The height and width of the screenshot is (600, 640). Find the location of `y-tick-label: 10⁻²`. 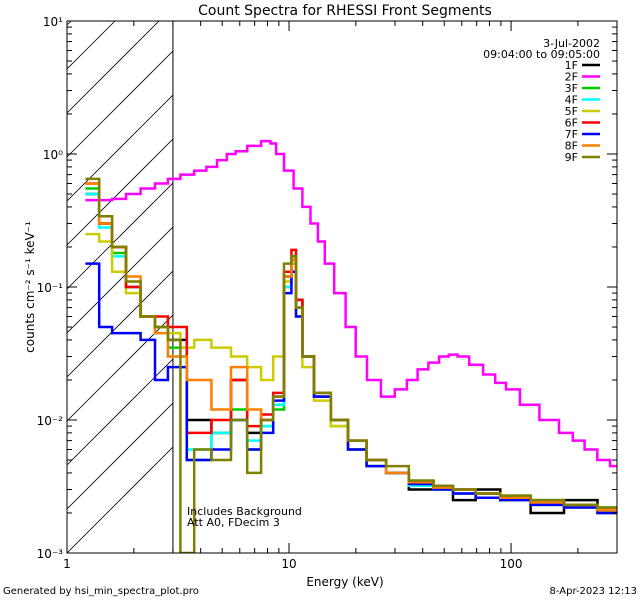

y-tick-label: 10⁻² is located at coordinates (50, 421).